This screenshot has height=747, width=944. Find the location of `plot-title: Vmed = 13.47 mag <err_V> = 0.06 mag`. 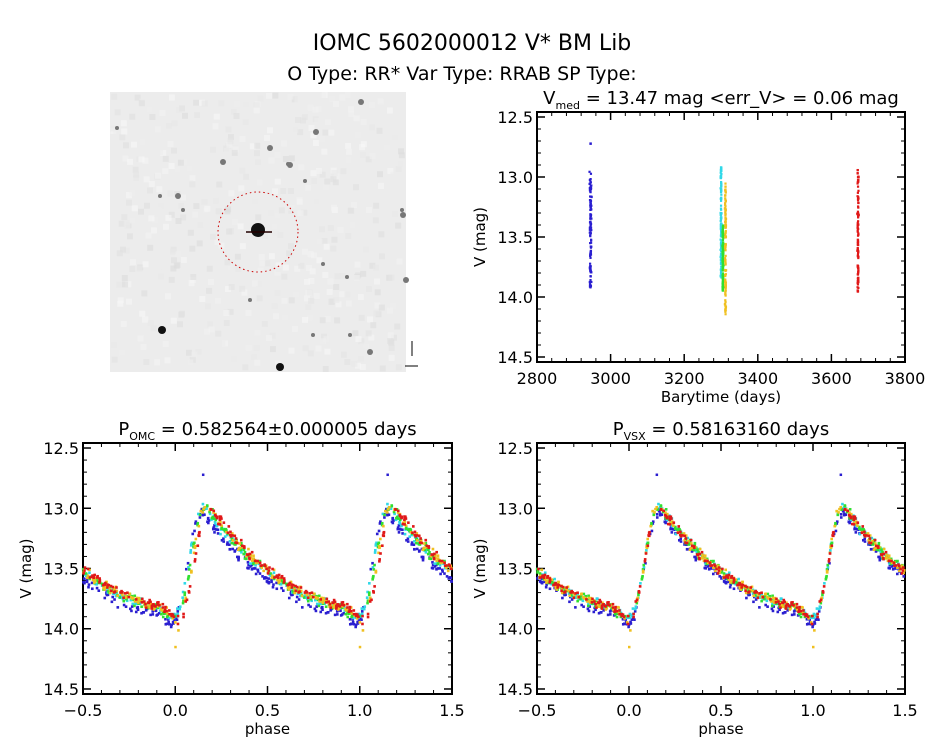

plot-title: Vmed = 13.47 mag <err_V> = 0.06 mag is located at coordinates (721, 100).